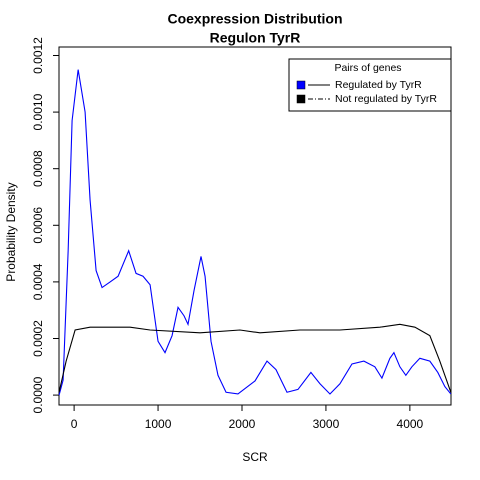 The height and width of the screenshot is (480, 480). Describe the element at coordinates (38, 55) in the screenshot. I see `y-tick-label: 0.0012` at that location.